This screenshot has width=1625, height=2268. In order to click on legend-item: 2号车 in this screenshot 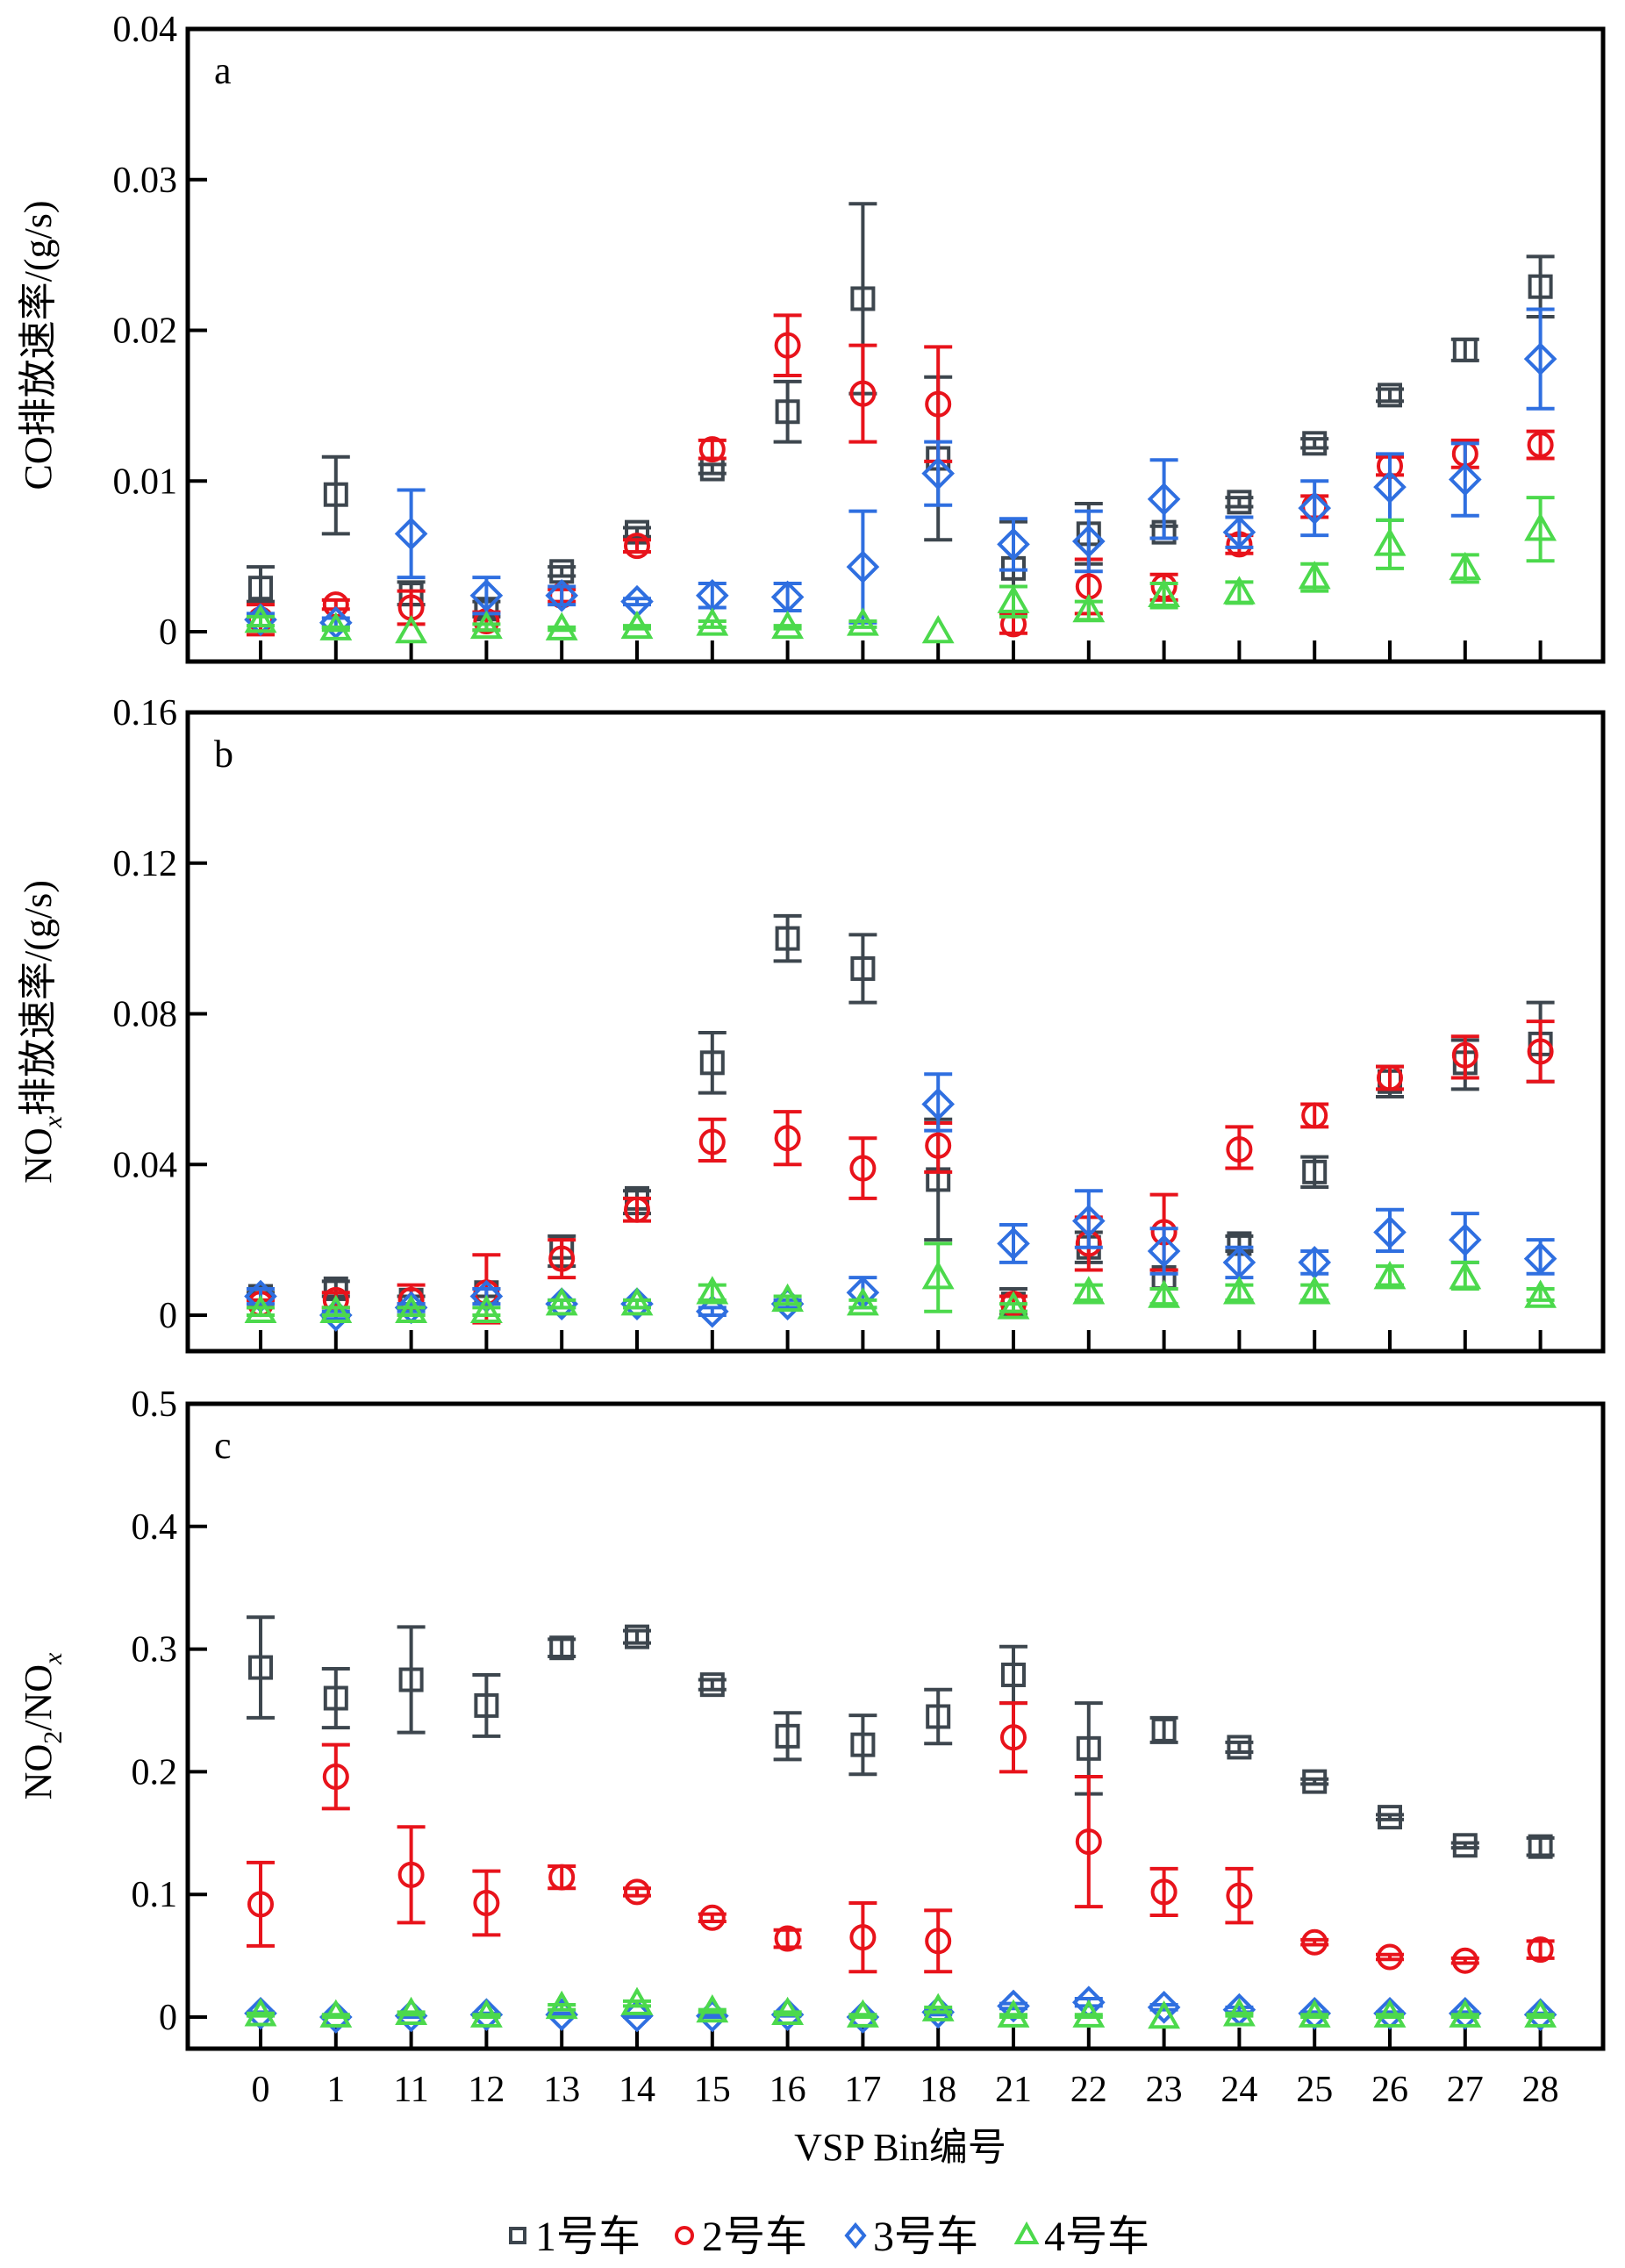, I will do `click(741, 2237)`.